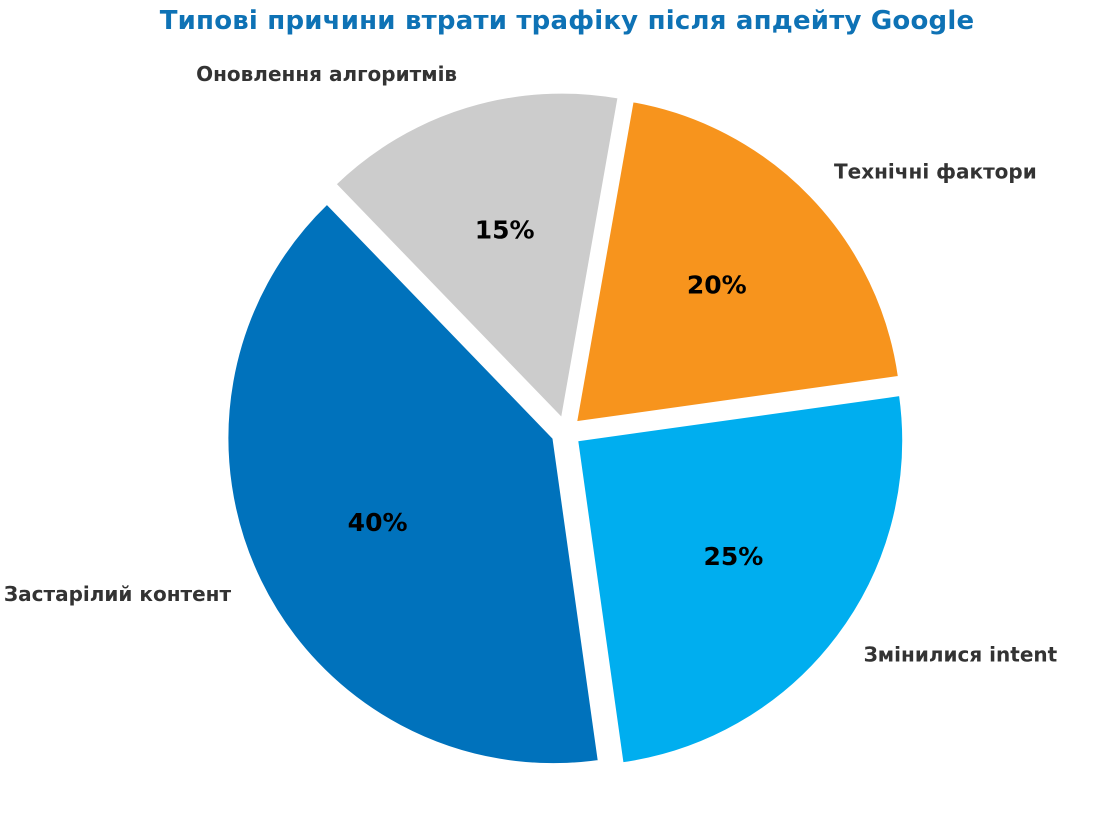 The width and height of the screenshot is (1100, 839). Describe the element at coordinates (961, 655) in the screenshot. I see `slice-category-label: Змінилися intent` at that location.